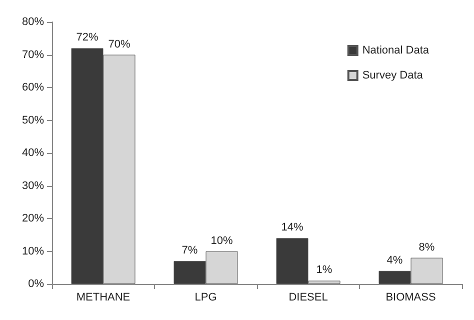  What do you see at coordinates (33, 218) in the screenshot?
I see `y-tick-label: 20%` at bounding box center [33, 218].